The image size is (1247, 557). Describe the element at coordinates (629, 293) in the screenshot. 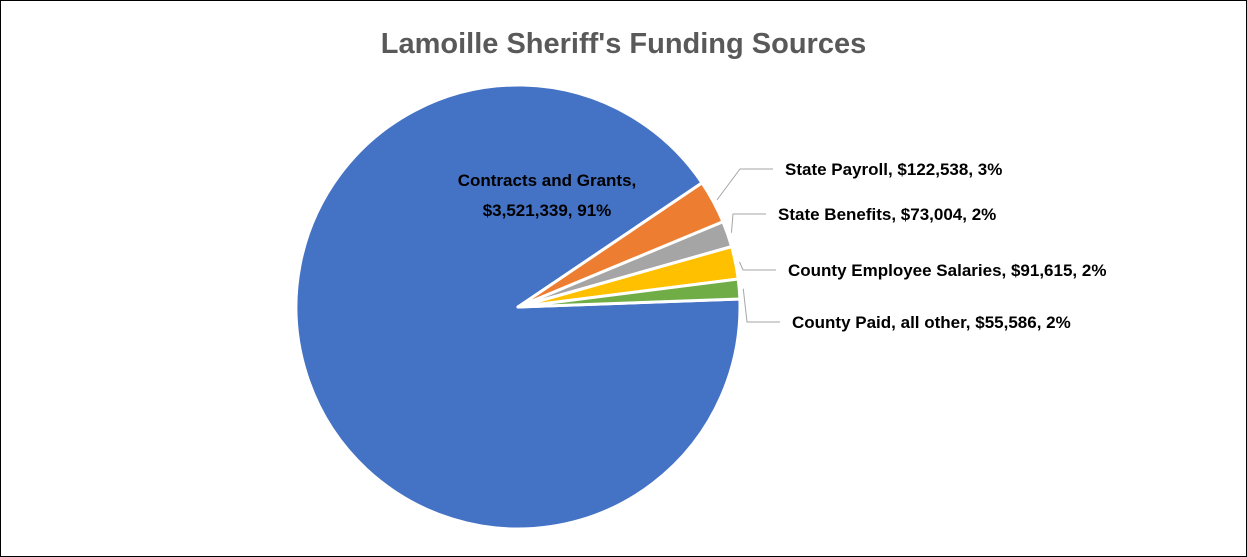

I see `pie-slice-county-paid-all-other` at that location.